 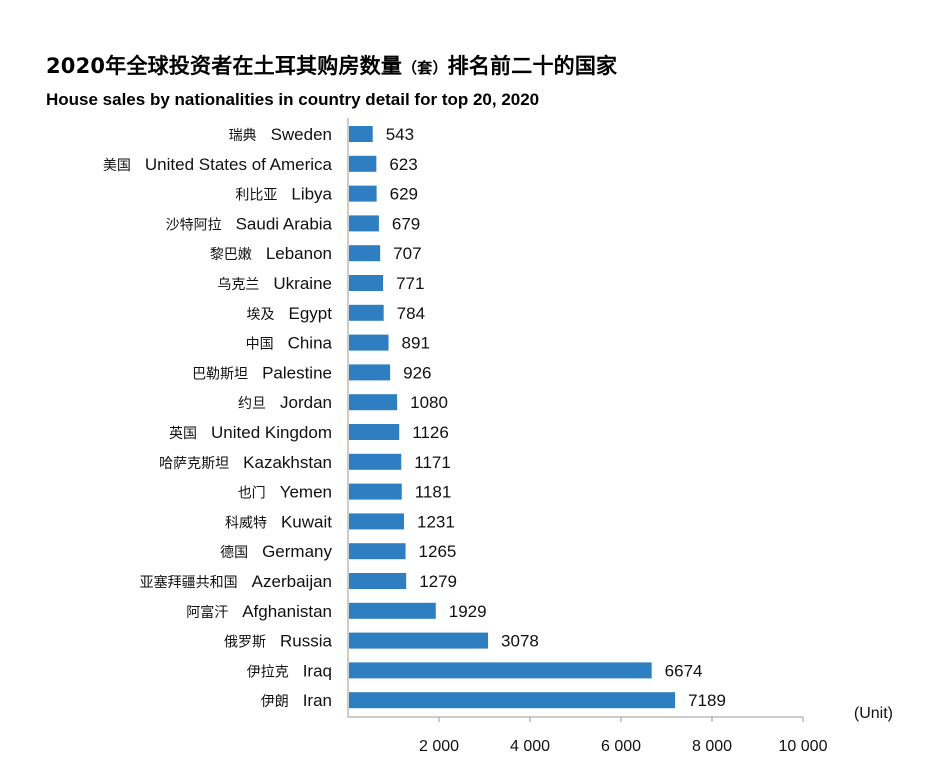 I want to click on chart-title-cn-main: 2020年全球投资者在土耳其购房数量, so click(x=224, y=66).